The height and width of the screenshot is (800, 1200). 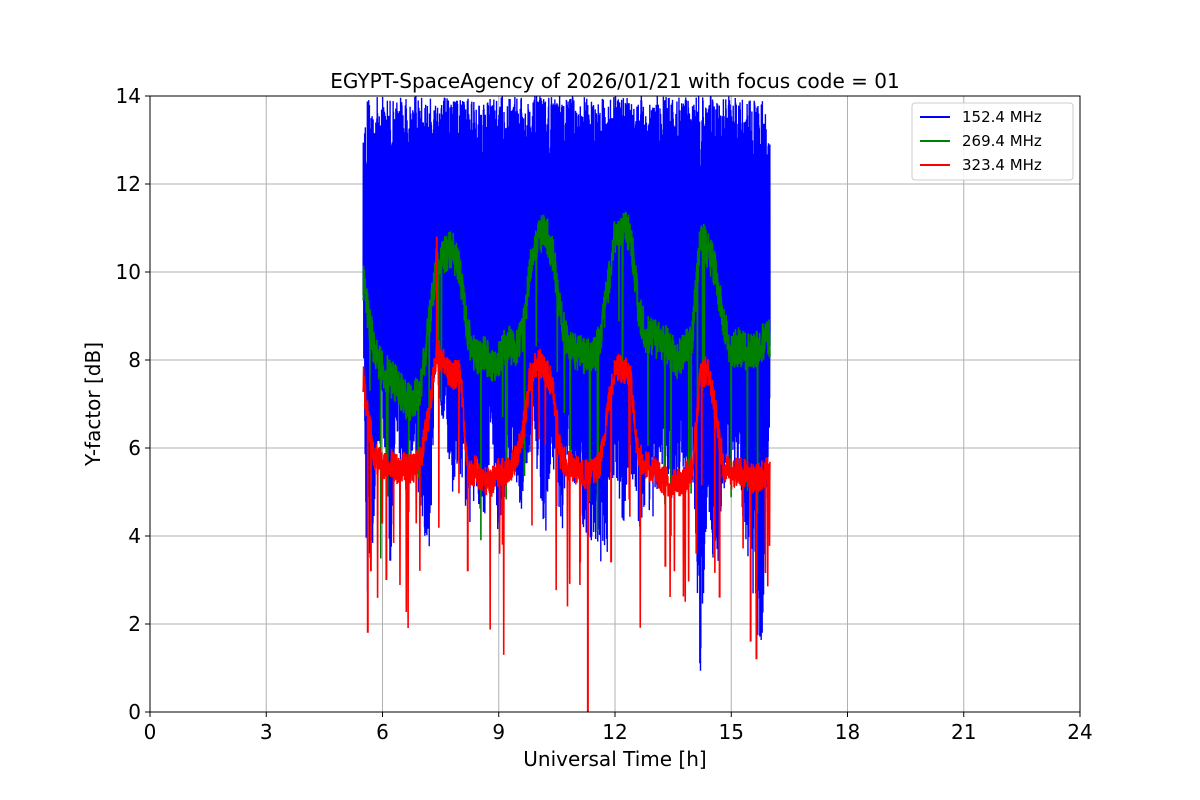 What do you see at coordinates (1002, 141) in the screenshot?
I see `legend-entry: 269.4 MHz` at bounding box center [1002, 141].